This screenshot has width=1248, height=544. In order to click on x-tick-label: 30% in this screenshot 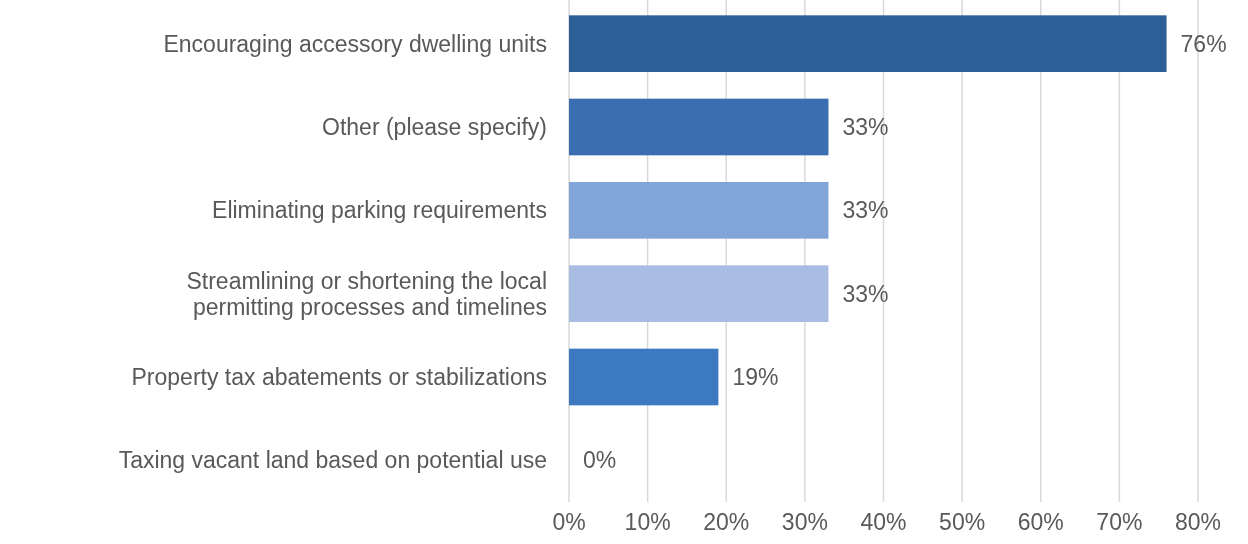, I will do `click(804, 522)`.